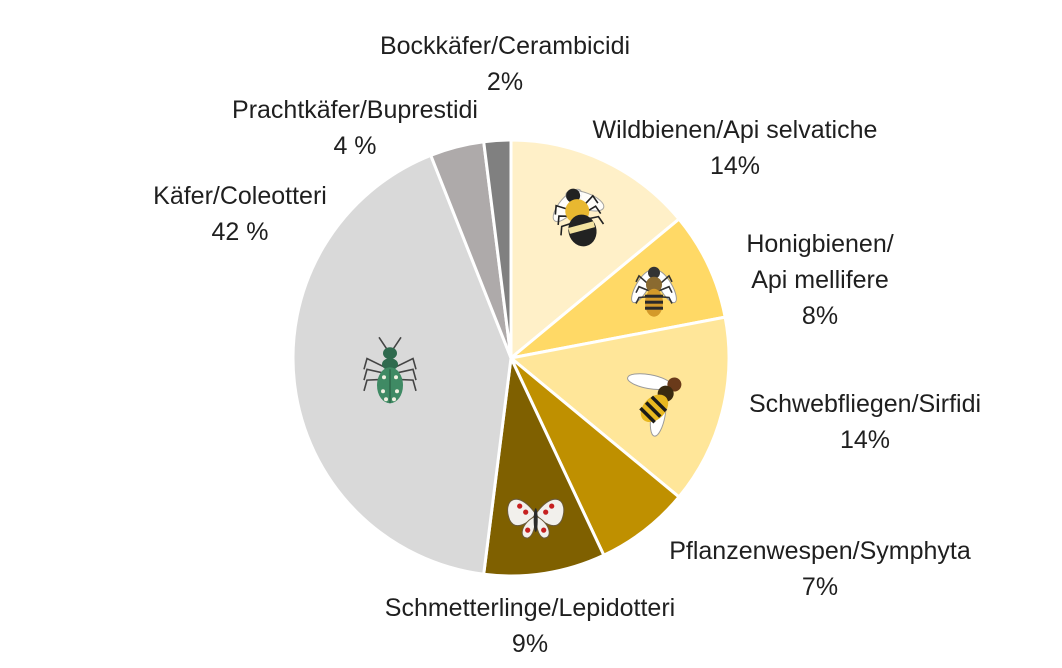 The image size is (1062, 668). I want to click on bumblebee-icon, so click(578, 217).